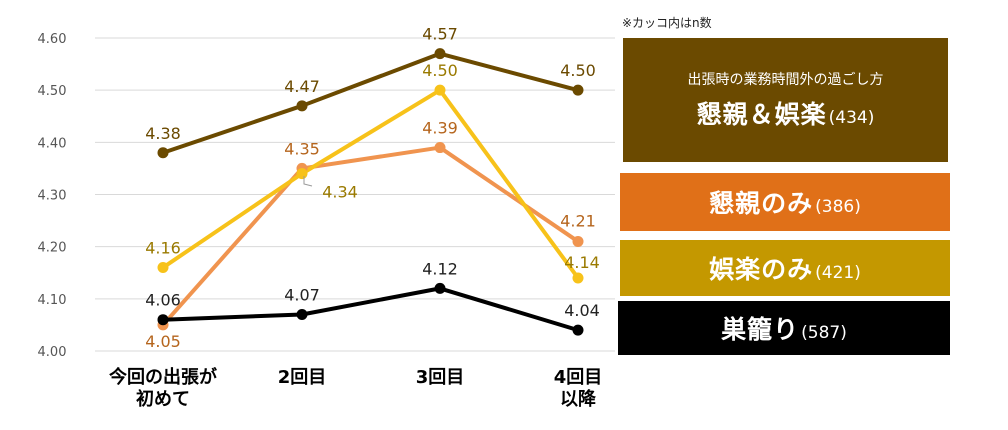  I want to click on data-label: 4.07, so click(302, 294).